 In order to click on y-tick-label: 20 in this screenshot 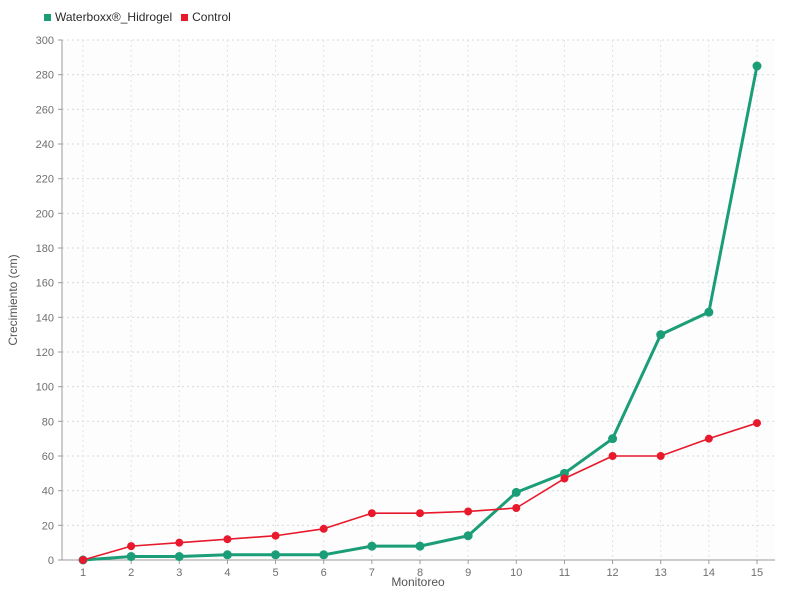, I will do `click(48, 526)`.